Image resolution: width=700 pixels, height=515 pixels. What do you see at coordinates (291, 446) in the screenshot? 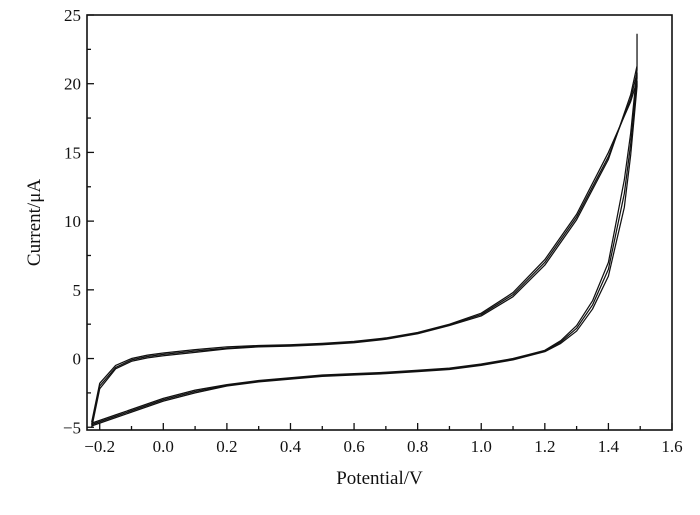
I see `x-tick-label: 0.4` at bounding box center [291, 446].